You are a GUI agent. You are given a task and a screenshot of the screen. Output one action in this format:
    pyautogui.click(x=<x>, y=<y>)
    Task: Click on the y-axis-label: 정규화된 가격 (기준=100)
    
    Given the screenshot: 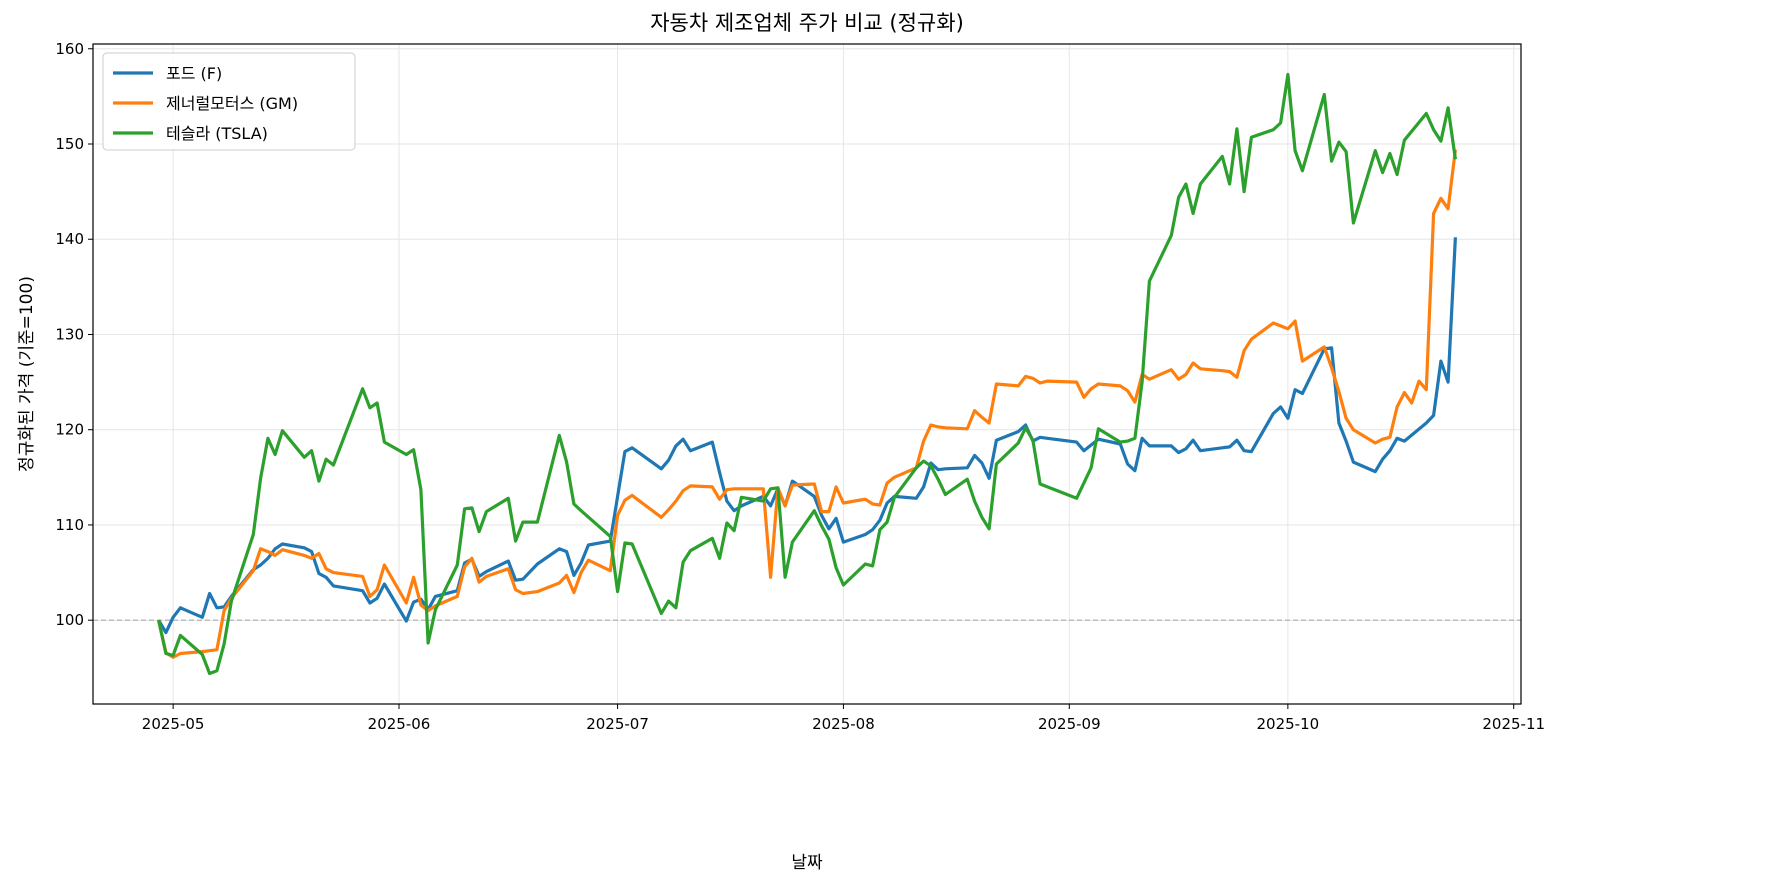 What is the action you would take?
    pyautogui.click(x=27, y=374)
    